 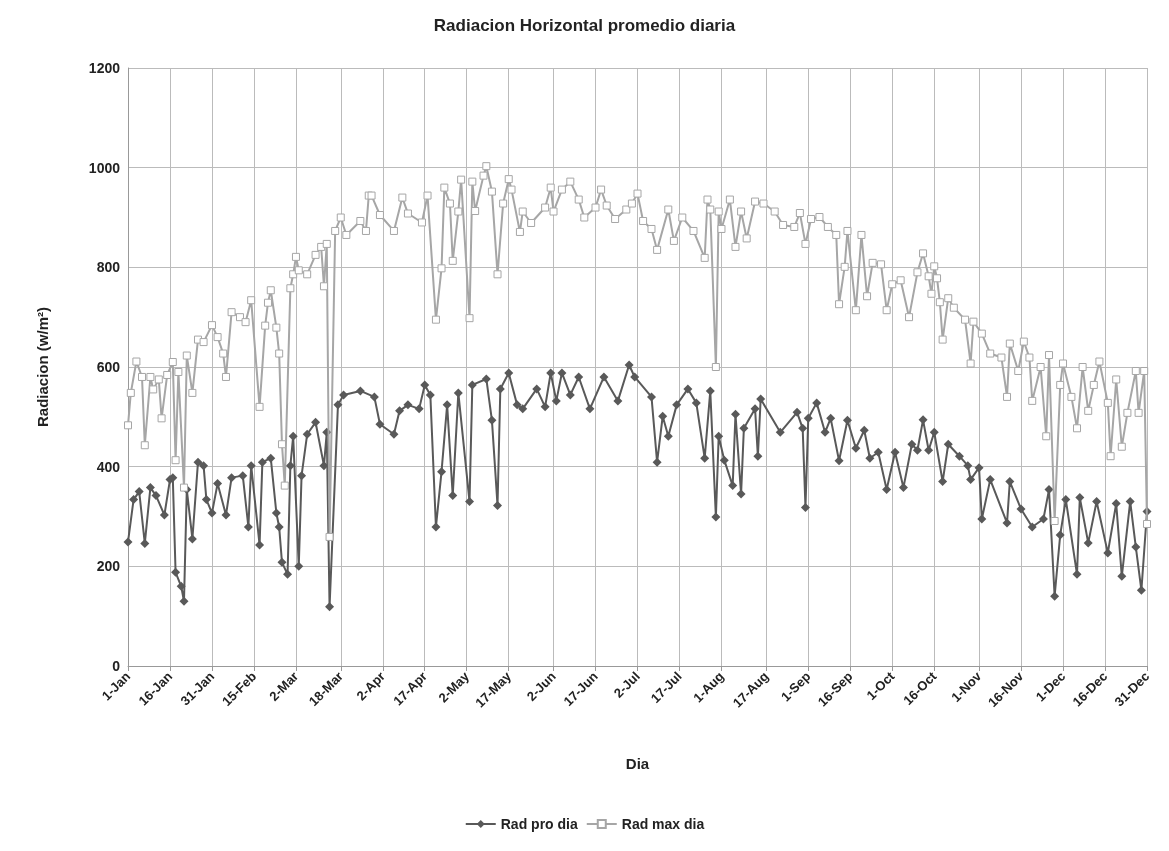 What do you see at coordinates (104, 167) in the screenshot?
I see `y-tick-label: 1000` at bounding box center [104, 167].